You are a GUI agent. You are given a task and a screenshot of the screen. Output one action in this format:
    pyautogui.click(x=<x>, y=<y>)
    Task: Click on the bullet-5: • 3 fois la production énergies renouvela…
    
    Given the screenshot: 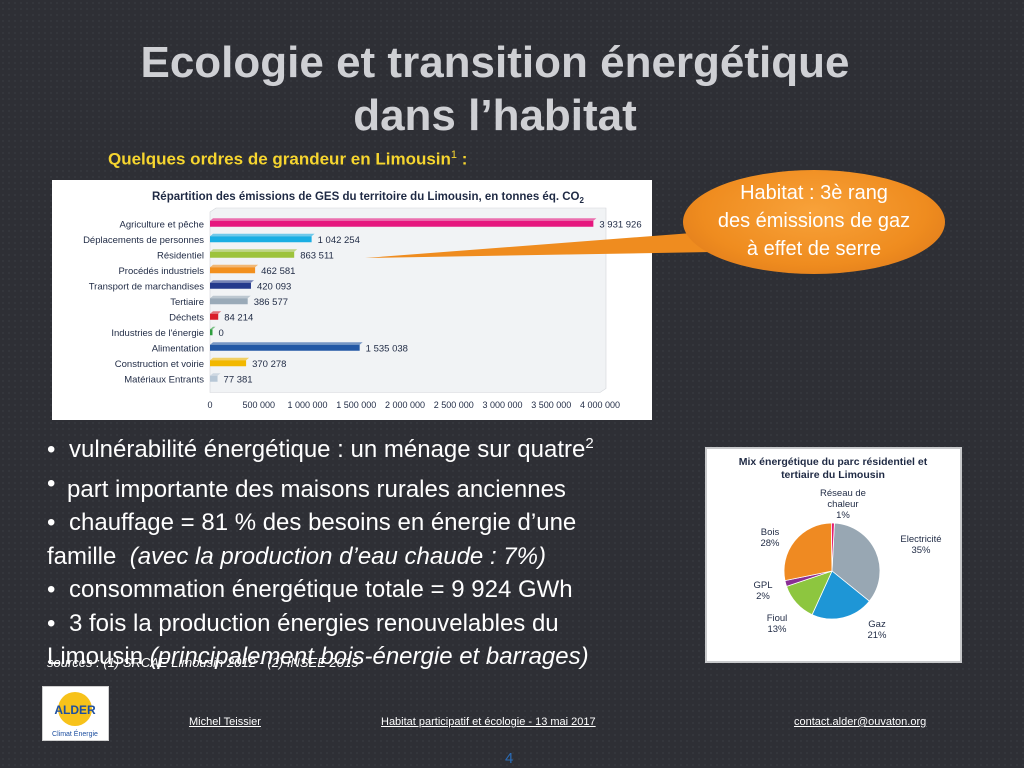 What is the action you would take?
    pyautogui.click(x=374, y=624)
    